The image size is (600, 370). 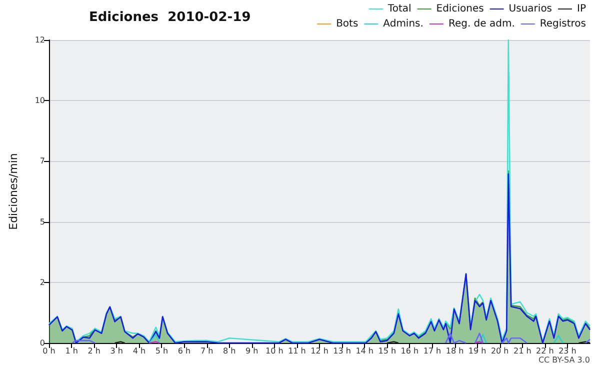 What do you see at coordinates (319, 351) in the screenshot?
I see `x-tick-label: 12 h` at bounding box center [319, 351].